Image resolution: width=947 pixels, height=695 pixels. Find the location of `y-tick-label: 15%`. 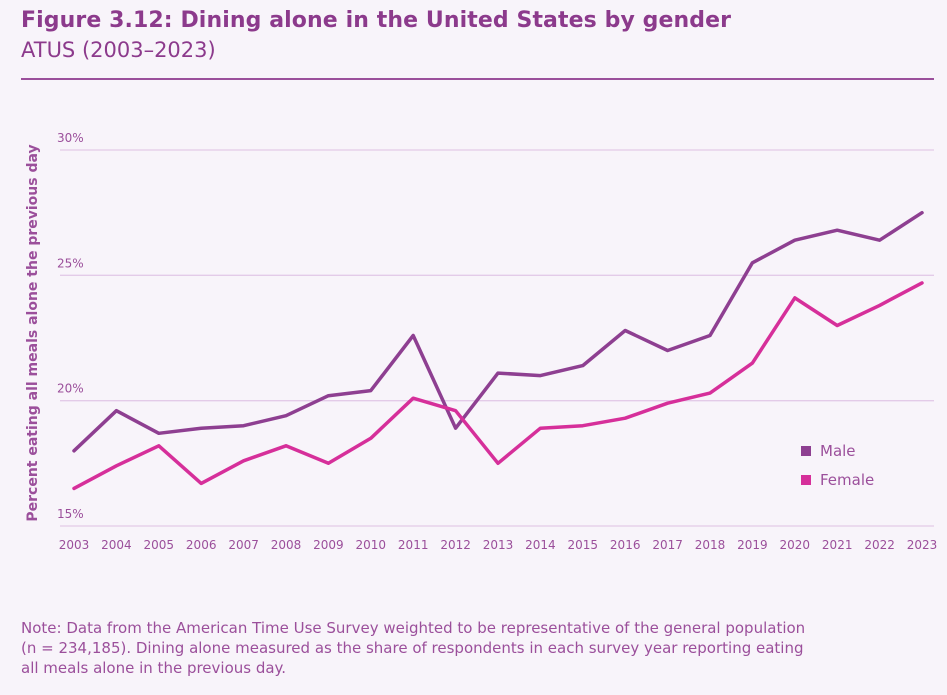

y-tick-label: 15% is located at coordinates (70, 514).